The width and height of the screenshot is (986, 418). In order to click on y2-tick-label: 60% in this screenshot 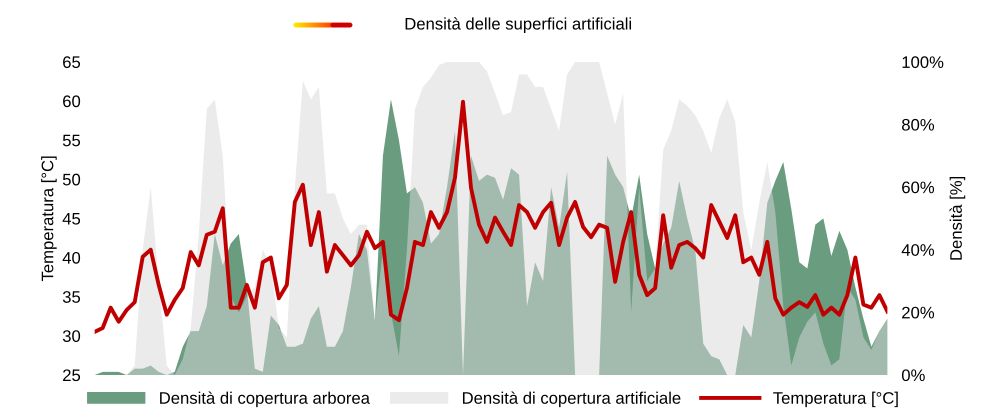, I will do `click(918, 188)`.